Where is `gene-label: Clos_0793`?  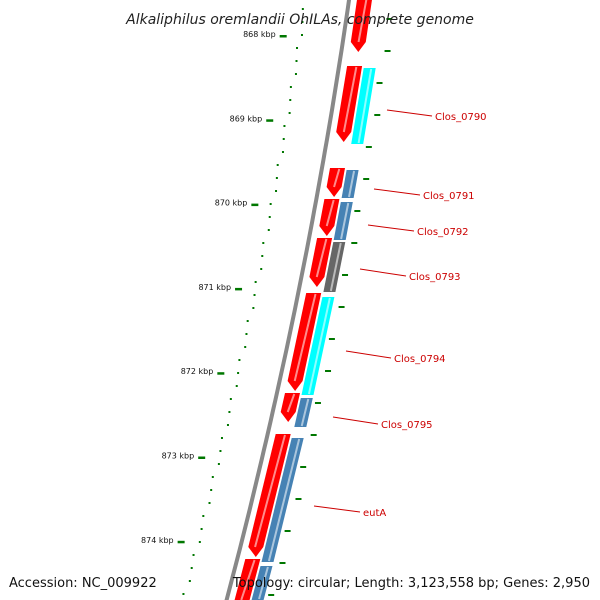
gene-label: Clos_0793 is located at coordinates (435, 277).